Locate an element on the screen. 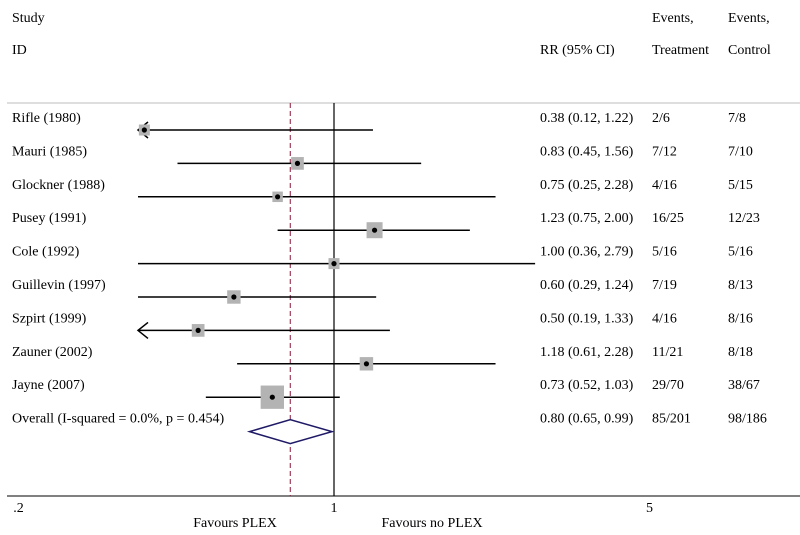  study-events-control: 8/18 is located at coordinates (740, 352).